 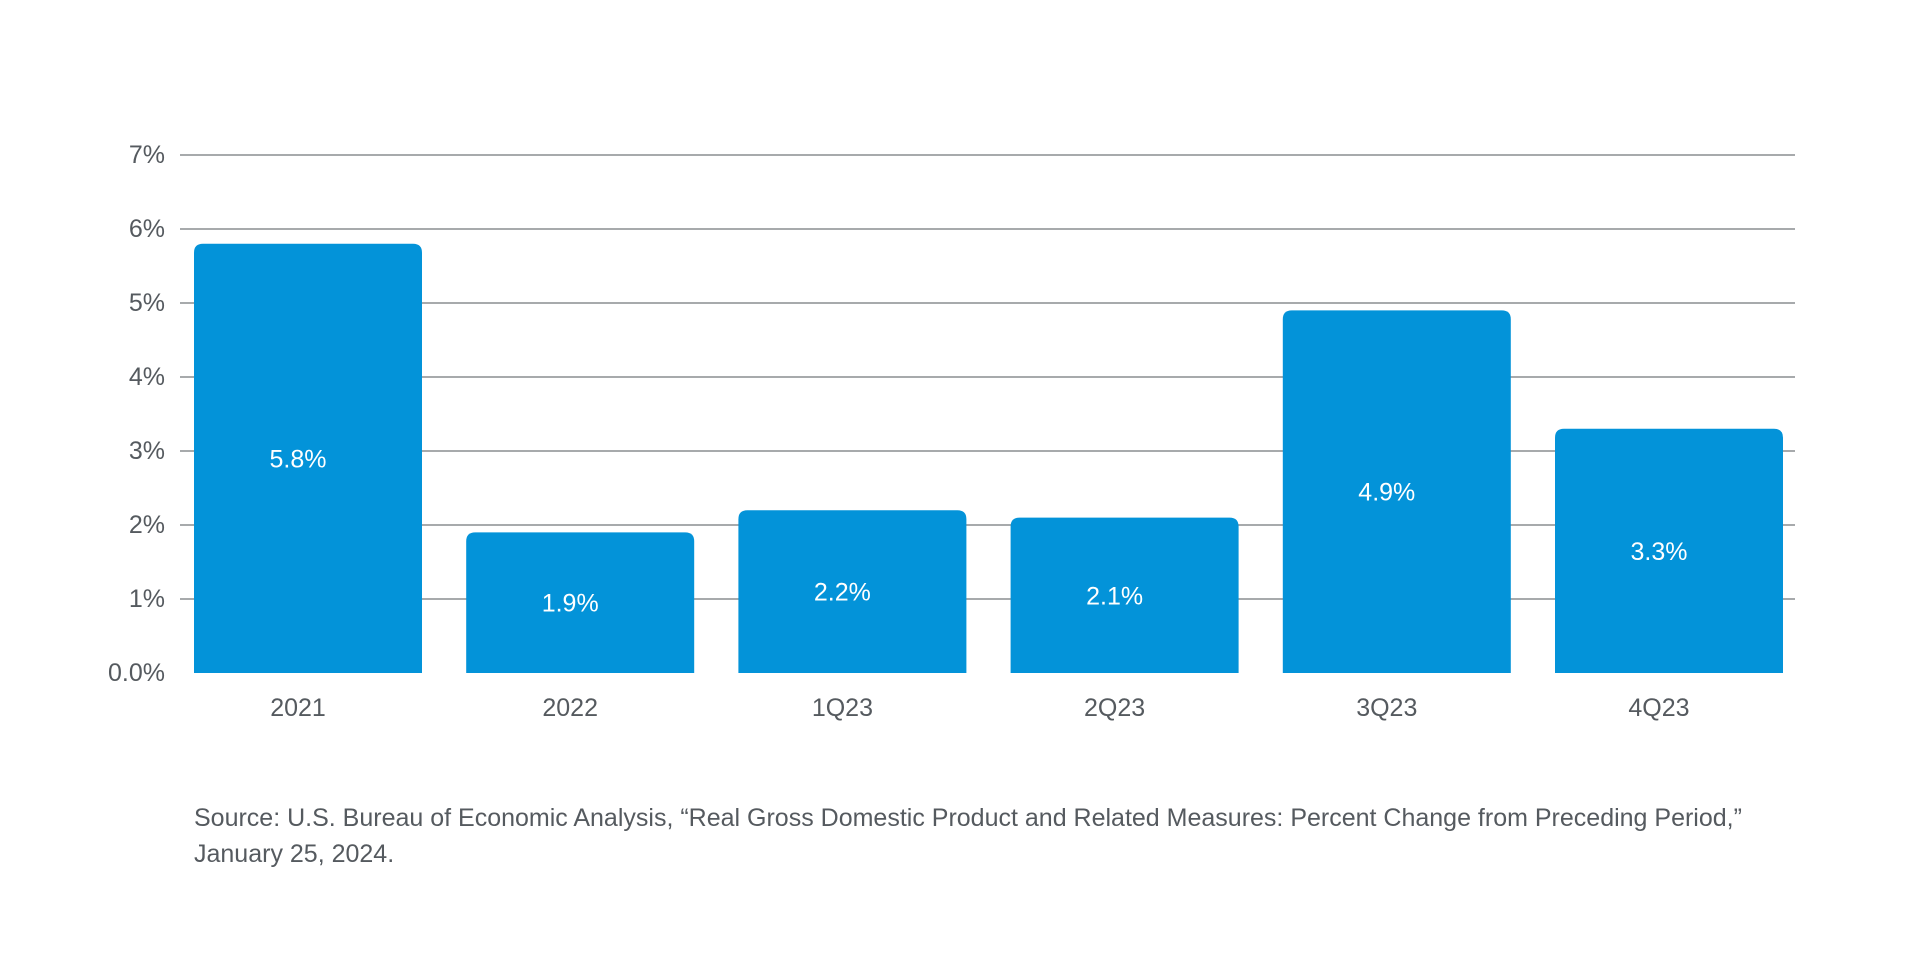 I want to click on bar-2022, so click(x=580, y=602).